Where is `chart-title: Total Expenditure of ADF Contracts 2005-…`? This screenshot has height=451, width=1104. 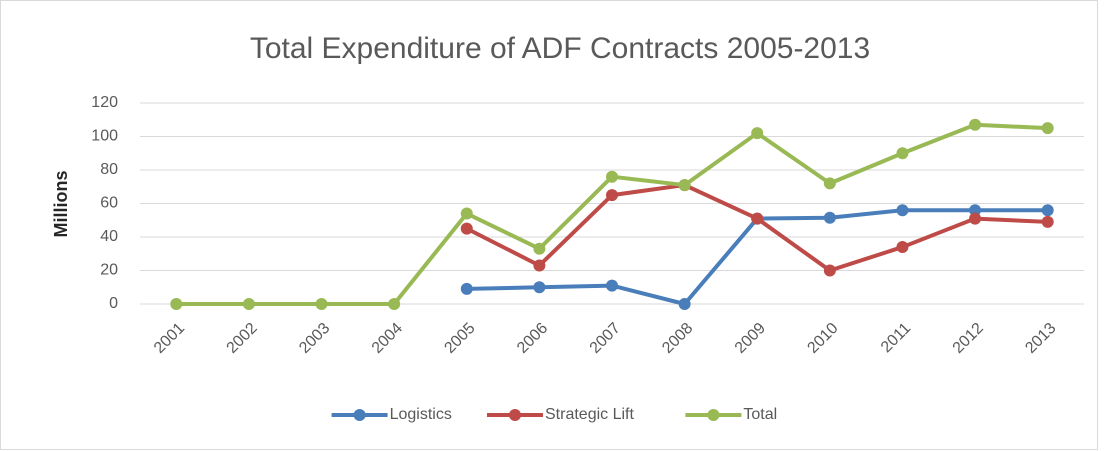 chart-title: Total Expenditure of ADF Contracts 2005-… is located at coordinates (560, 48).